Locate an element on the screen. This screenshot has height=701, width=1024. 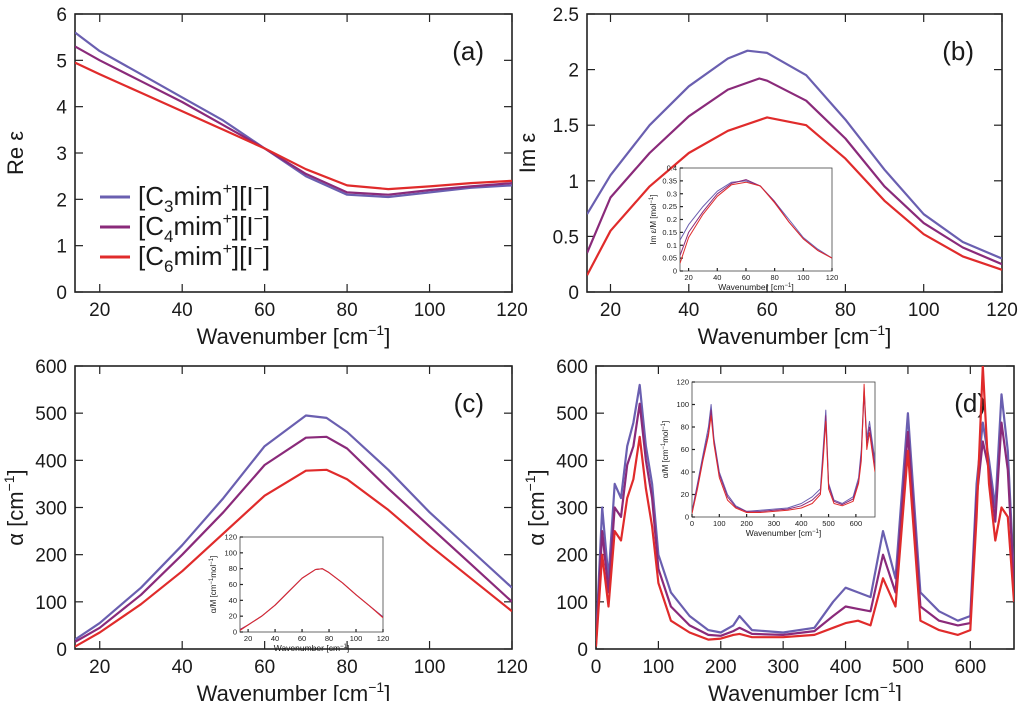
y-tick-label-d: 200 is located at coordinates (572, 556).